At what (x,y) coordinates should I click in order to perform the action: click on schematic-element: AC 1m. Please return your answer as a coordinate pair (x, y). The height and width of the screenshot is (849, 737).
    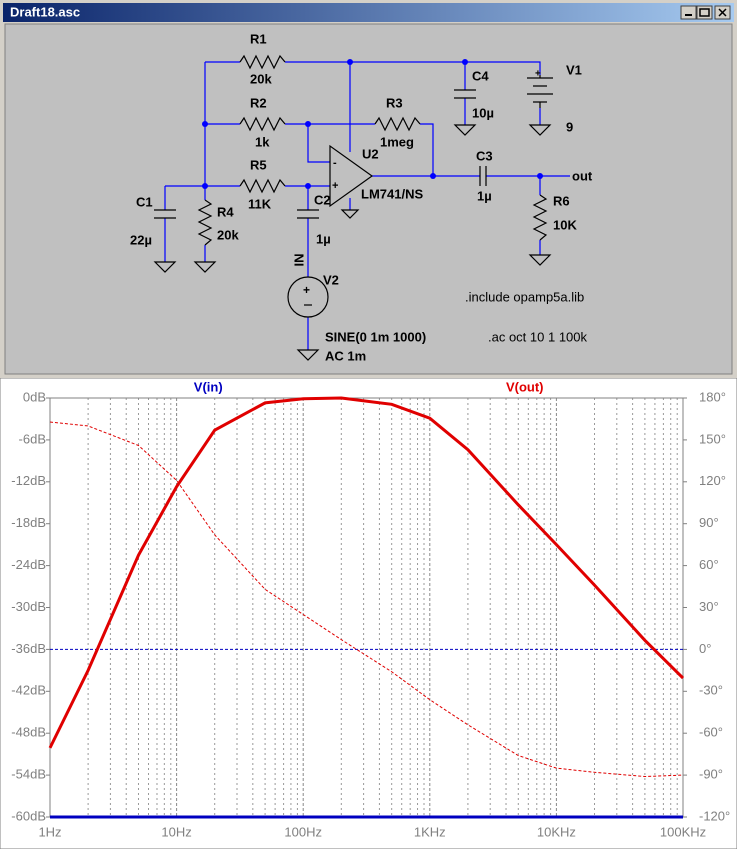
    Looking at the image, I should click on (345, 355).